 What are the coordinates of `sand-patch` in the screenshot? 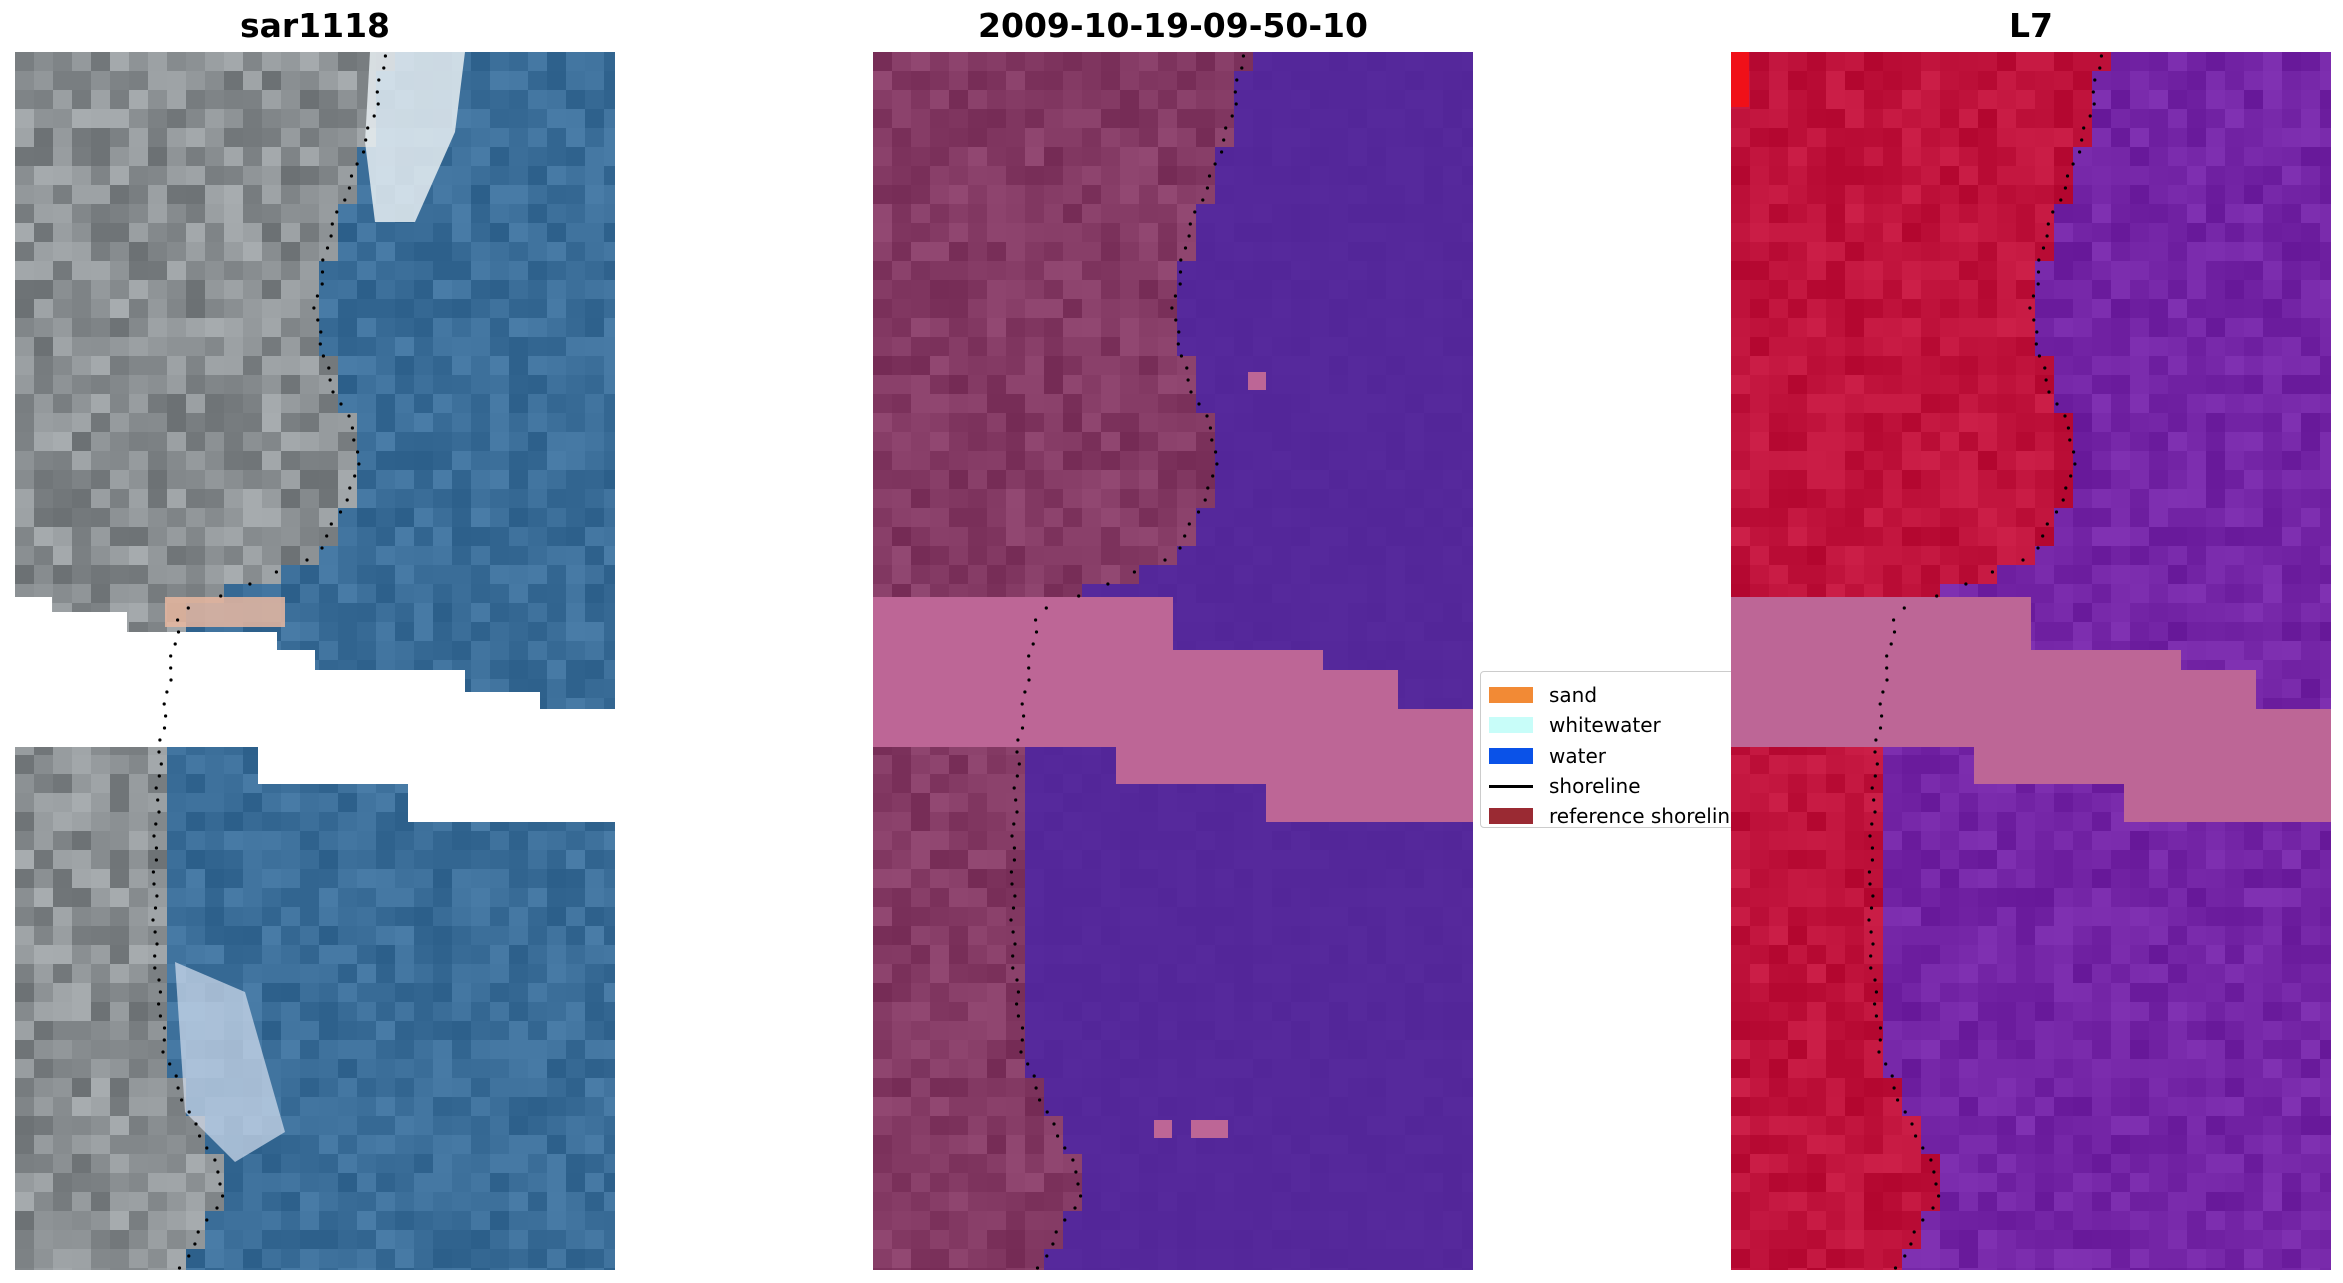 It's located at (225, 612).